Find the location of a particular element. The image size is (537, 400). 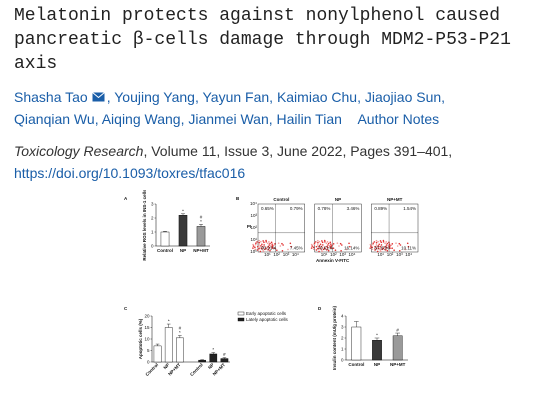

email-icon is located at coordinates (98, 97).